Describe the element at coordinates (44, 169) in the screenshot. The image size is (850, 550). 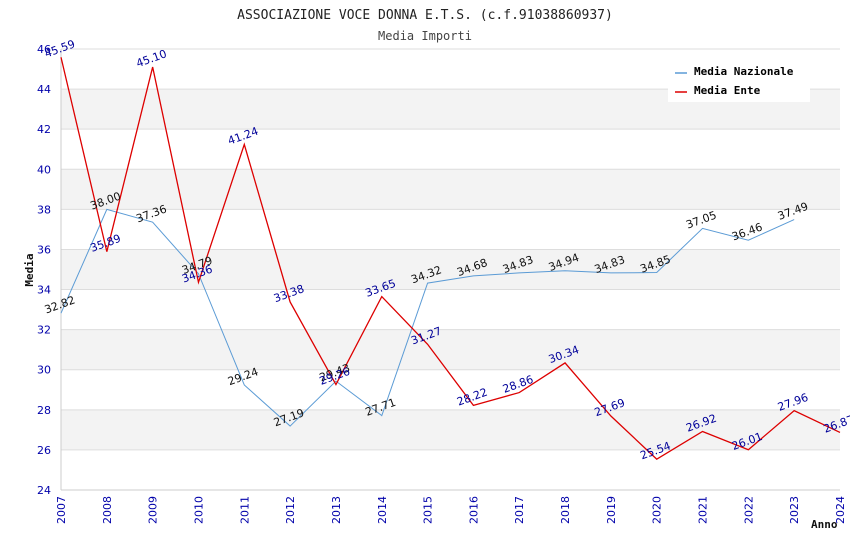
I see `y-tick-label: 40` at that location.